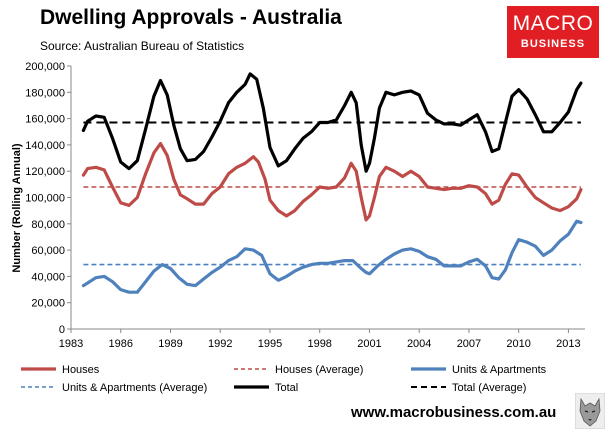 This screenshot has height=432, width=611. Describe the element at coordinates (286, 388) in the screenshot. I see `legend-label: Total` at that location.